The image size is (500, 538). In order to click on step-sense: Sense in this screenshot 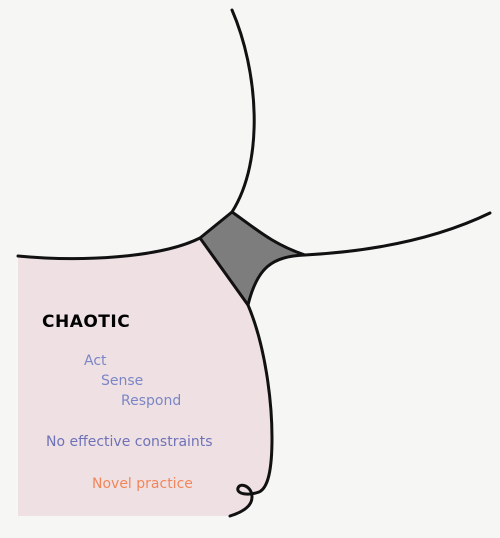, I will do `click(122, 381)`.